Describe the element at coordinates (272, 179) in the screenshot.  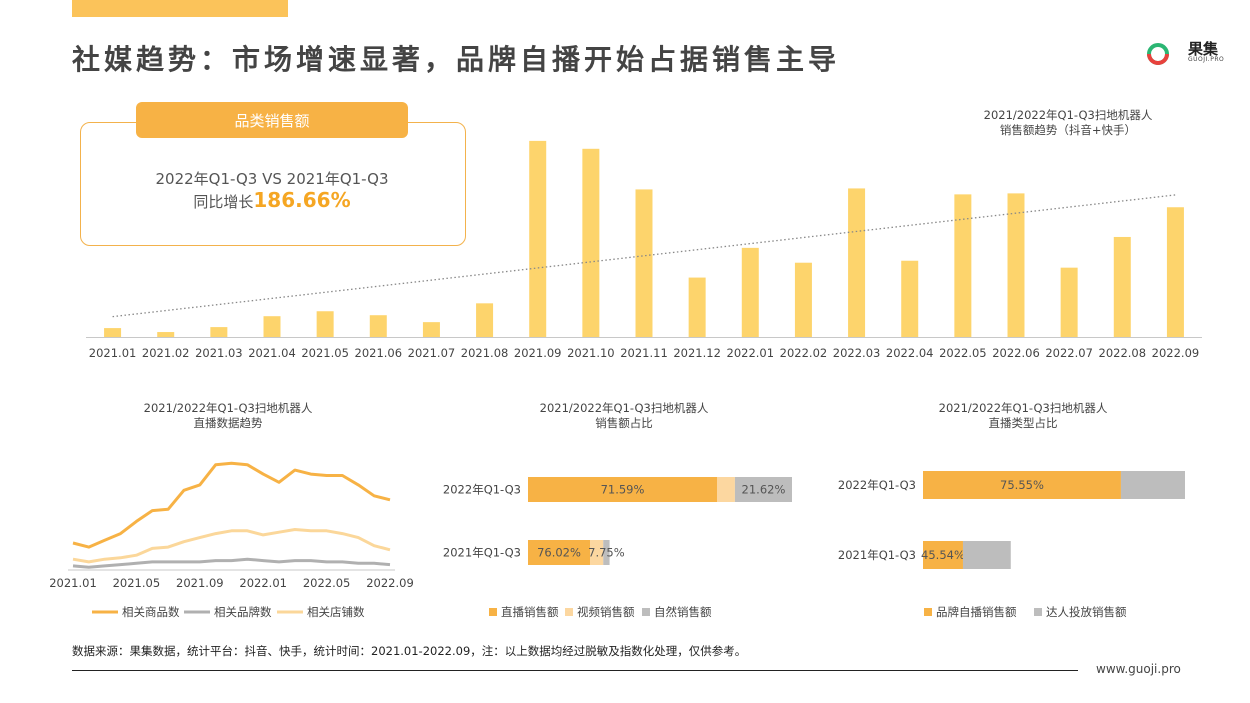
I see `kpi-compare-text: 2022年Q1-Q3 VS 2021年Q1-Q3` at that location.